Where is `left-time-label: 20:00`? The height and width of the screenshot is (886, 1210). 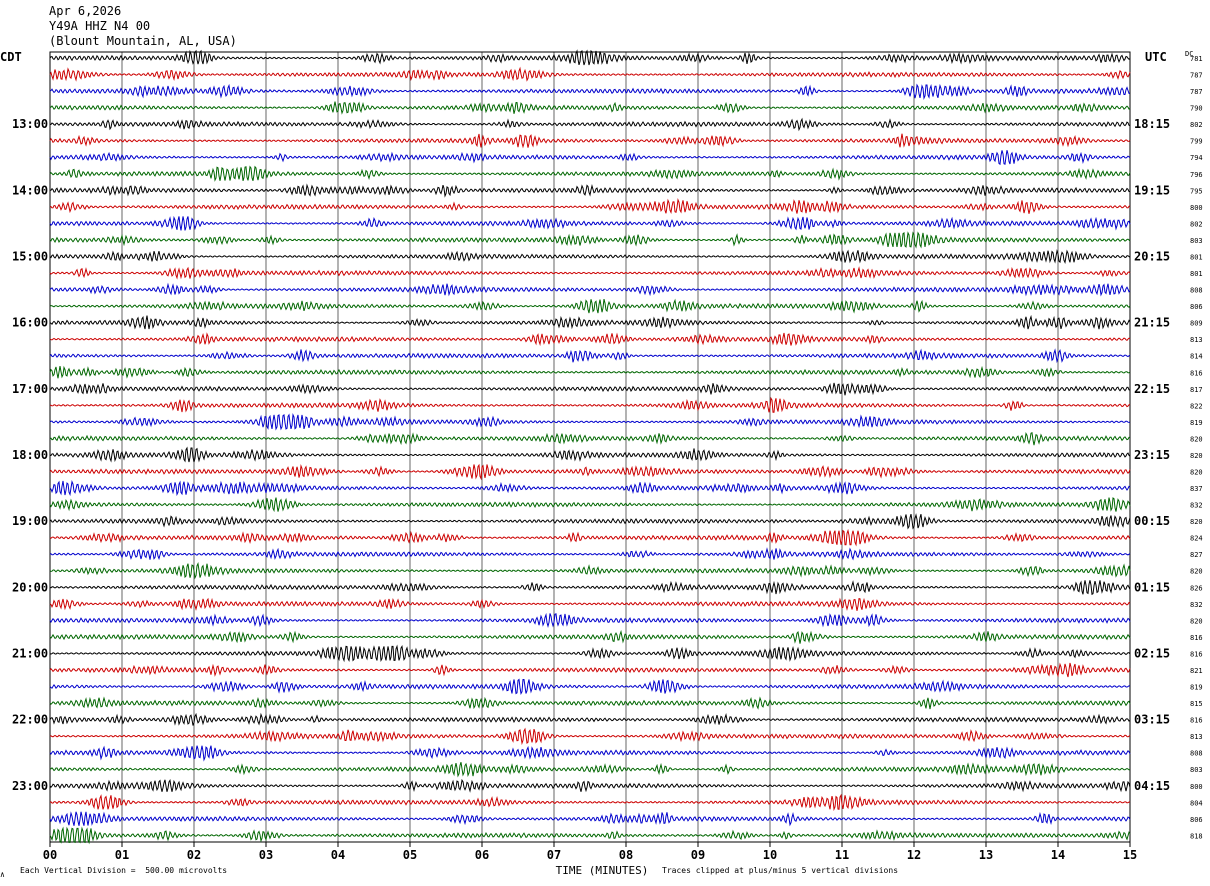 left-time-label: 20:00 is located at coordinates (30, 587).